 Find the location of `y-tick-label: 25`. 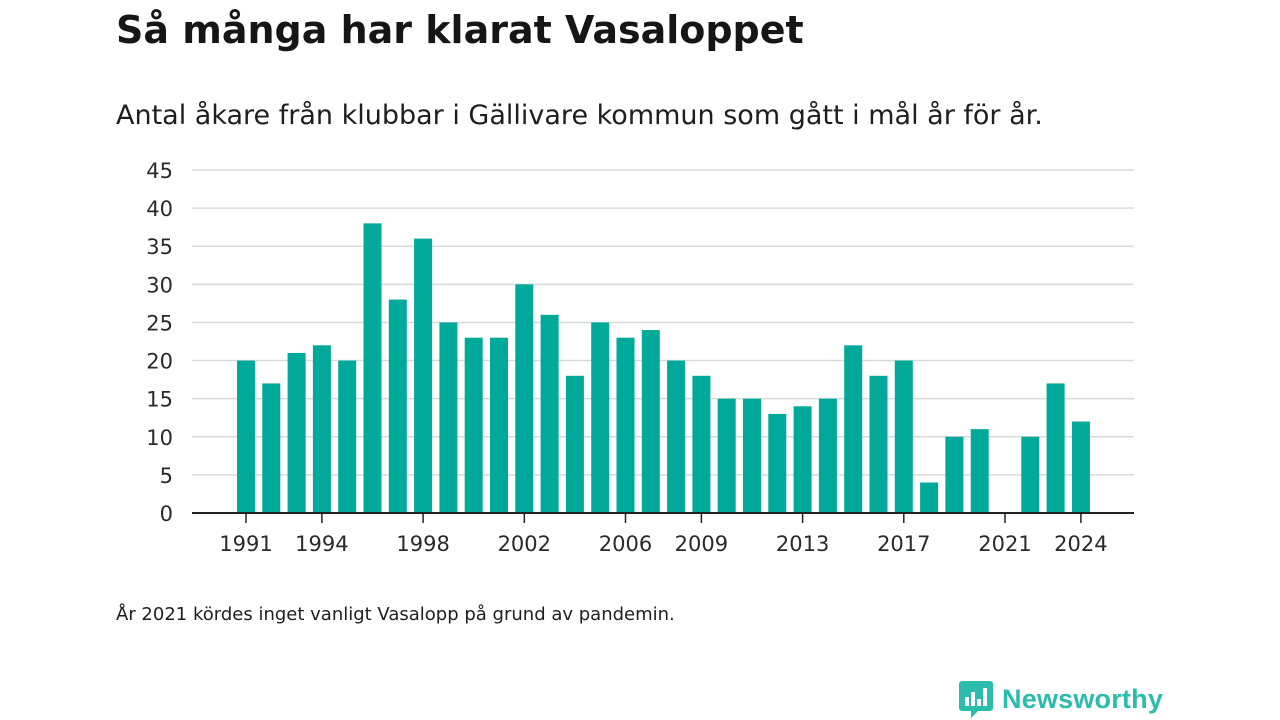

y-tick-label: 25 is located at coordinates (159, 323).